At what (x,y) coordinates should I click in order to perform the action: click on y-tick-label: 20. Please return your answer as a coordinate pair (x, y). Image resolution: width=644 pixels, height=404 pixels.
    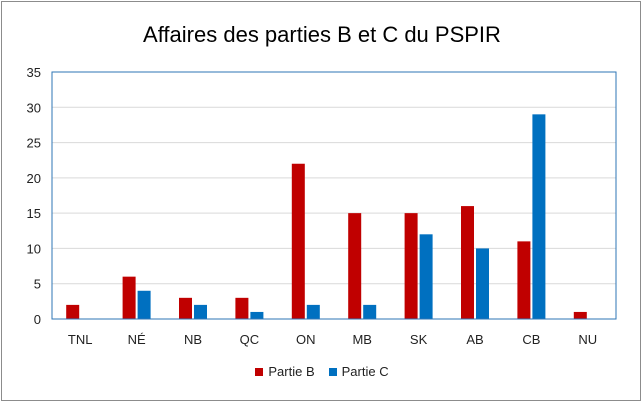
    Looking at the image, I should click on (34, 178).